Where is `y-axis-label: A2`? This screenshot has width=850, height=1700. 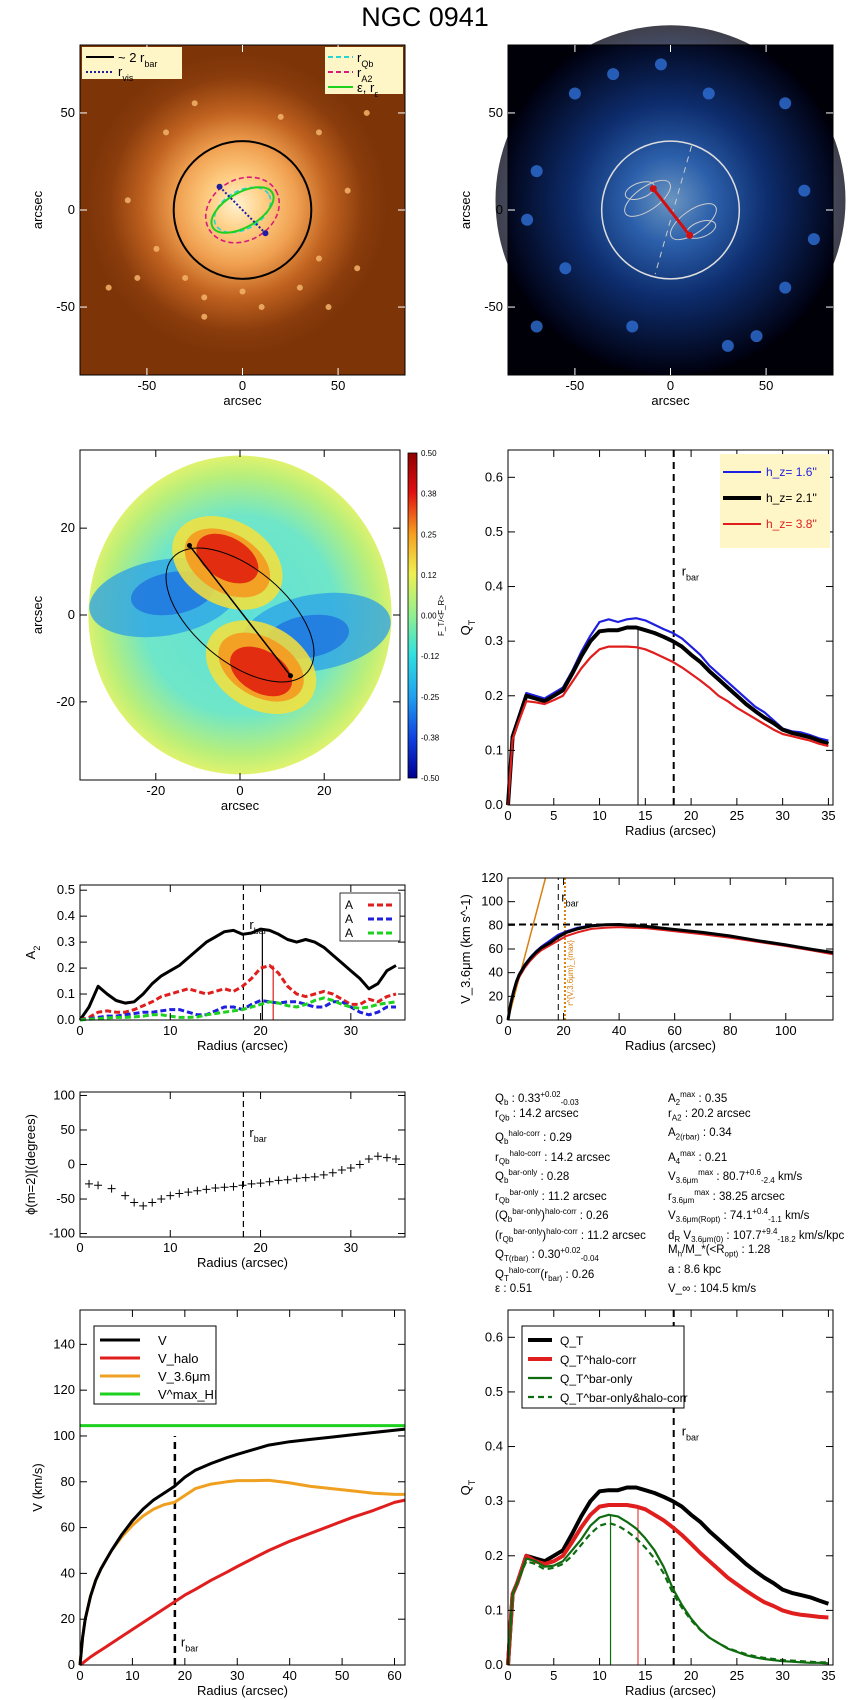 y-axis-label: A2 is located at coordinates (32, 953).